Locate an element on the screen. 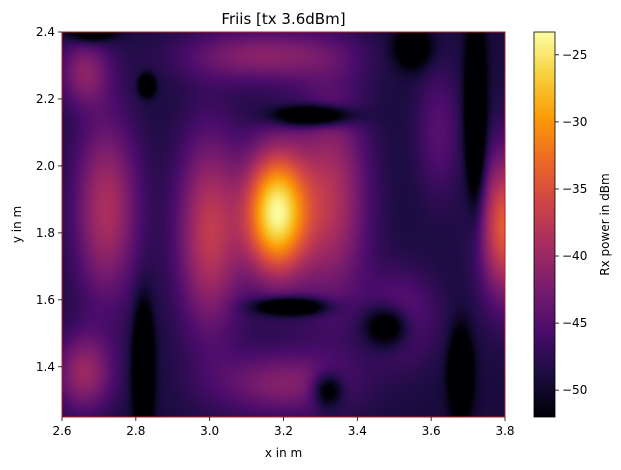 The height and width of the screenshot is (470, 621). chart-title: Friis [tx 3.6dBm] is located at coordinates (283, 19).